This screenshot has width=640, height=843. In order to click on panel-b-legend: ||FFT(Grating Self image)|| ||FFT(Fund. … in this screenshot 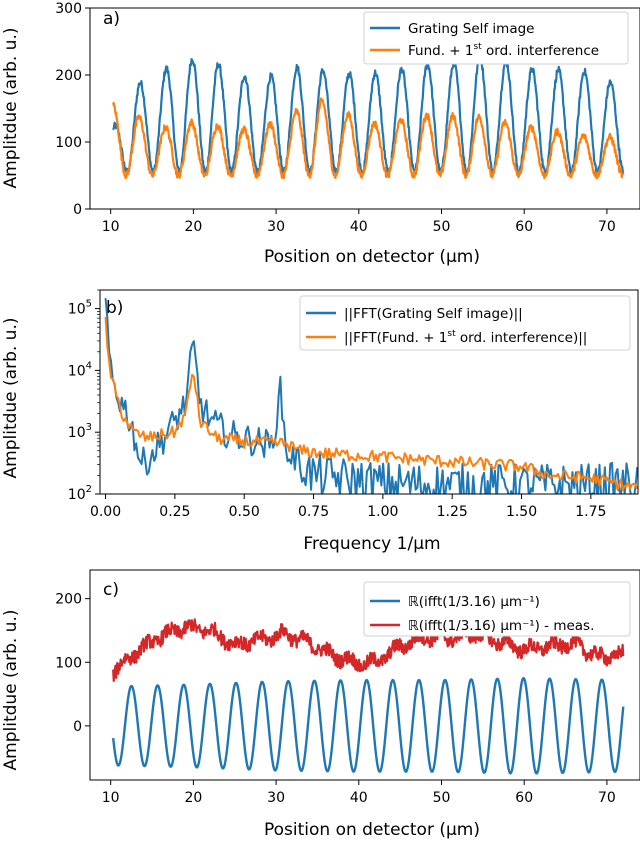, I will do `click(465, 323)`.